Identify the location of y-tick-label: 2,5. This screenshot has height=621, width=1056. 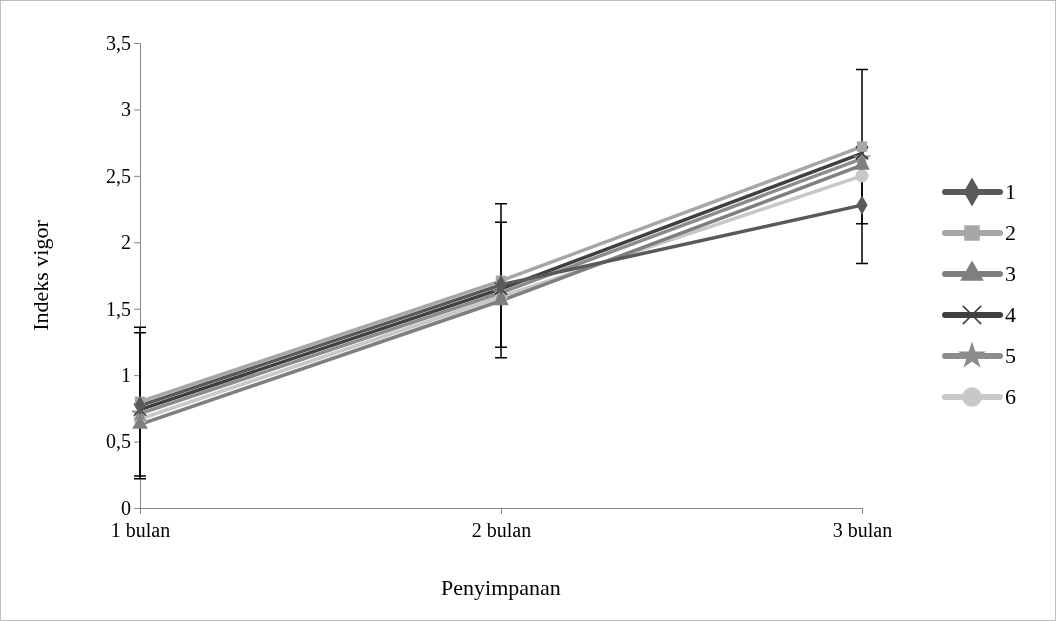
(118, 175).